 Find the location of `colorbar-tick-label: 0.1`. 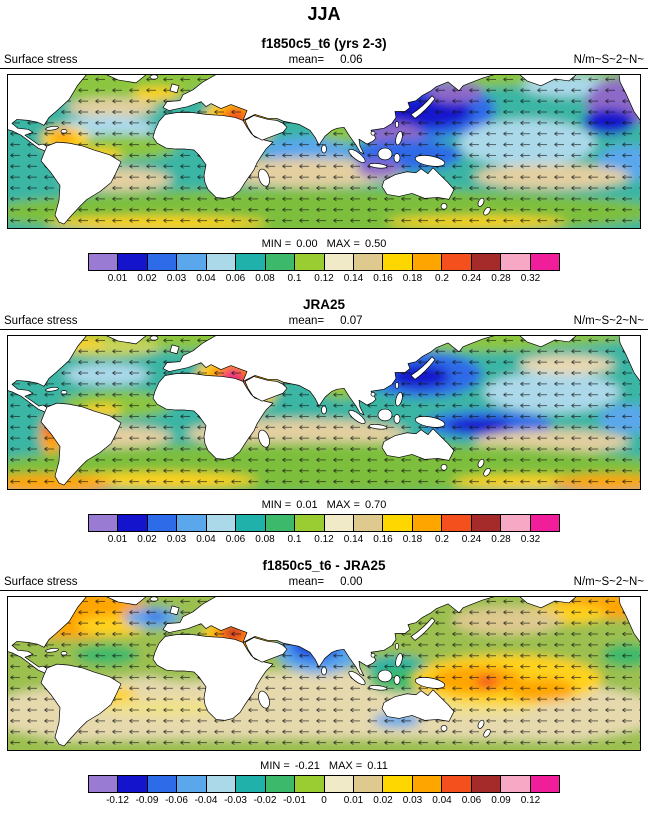

colorbar-tick-label: 0.1 is located at coordinates (294, 278).